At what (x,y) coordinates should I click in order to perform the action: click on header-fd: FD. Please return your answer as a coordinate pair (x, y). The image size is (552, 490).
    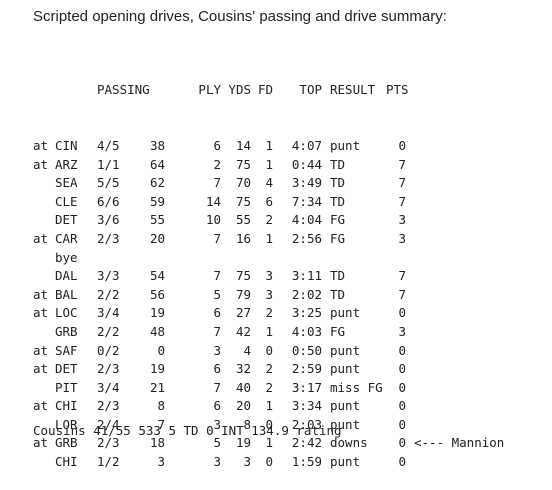
    Looking at the image, I should click on (265, 90).